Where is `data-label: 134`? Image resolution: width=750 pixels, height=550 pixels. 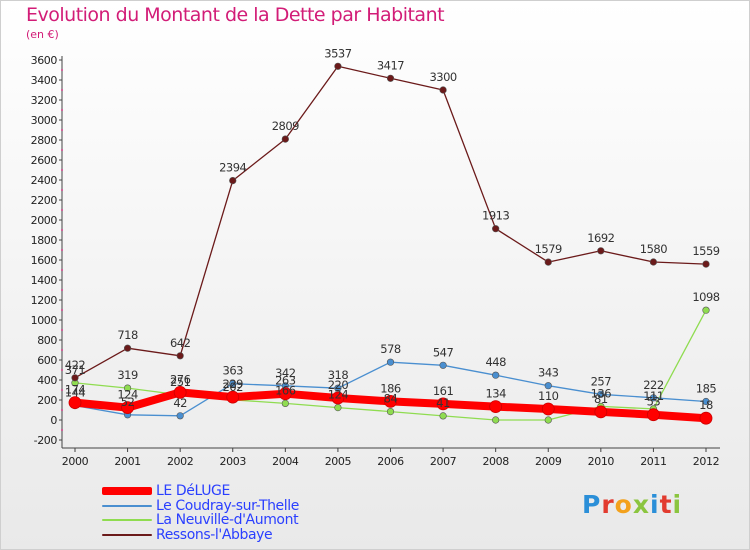 data-label: 134 is located at coordinates (495, 394).